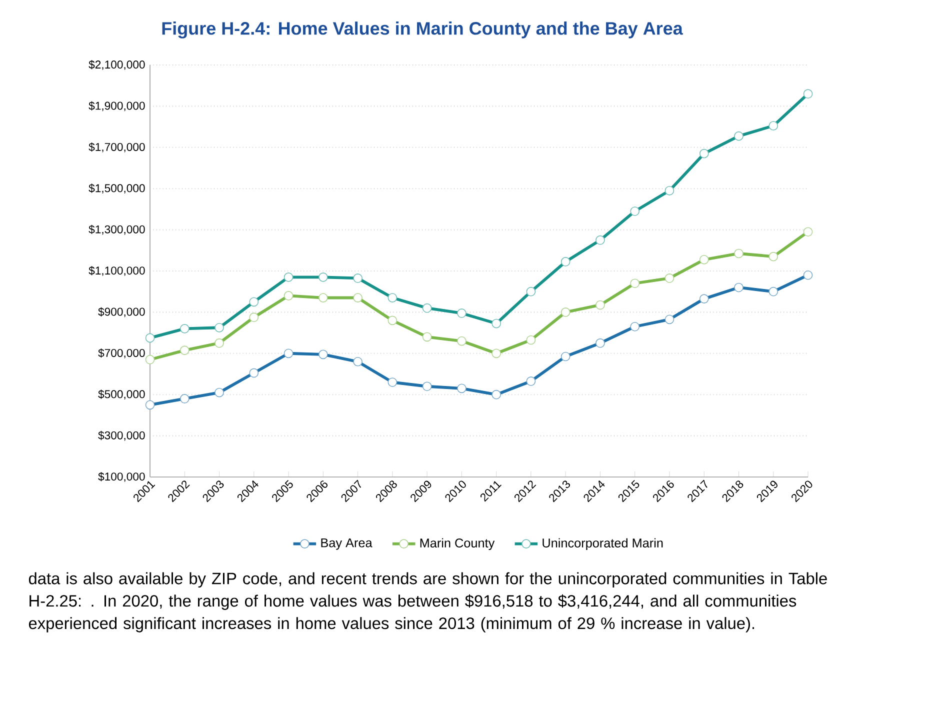 Image resolution: width=952 pixels, height=715 pixels. What do you see at coordinates (121, 435) in the screenshot?
I see `y-tick-label: $300,000` at bounding box center [121, 435].